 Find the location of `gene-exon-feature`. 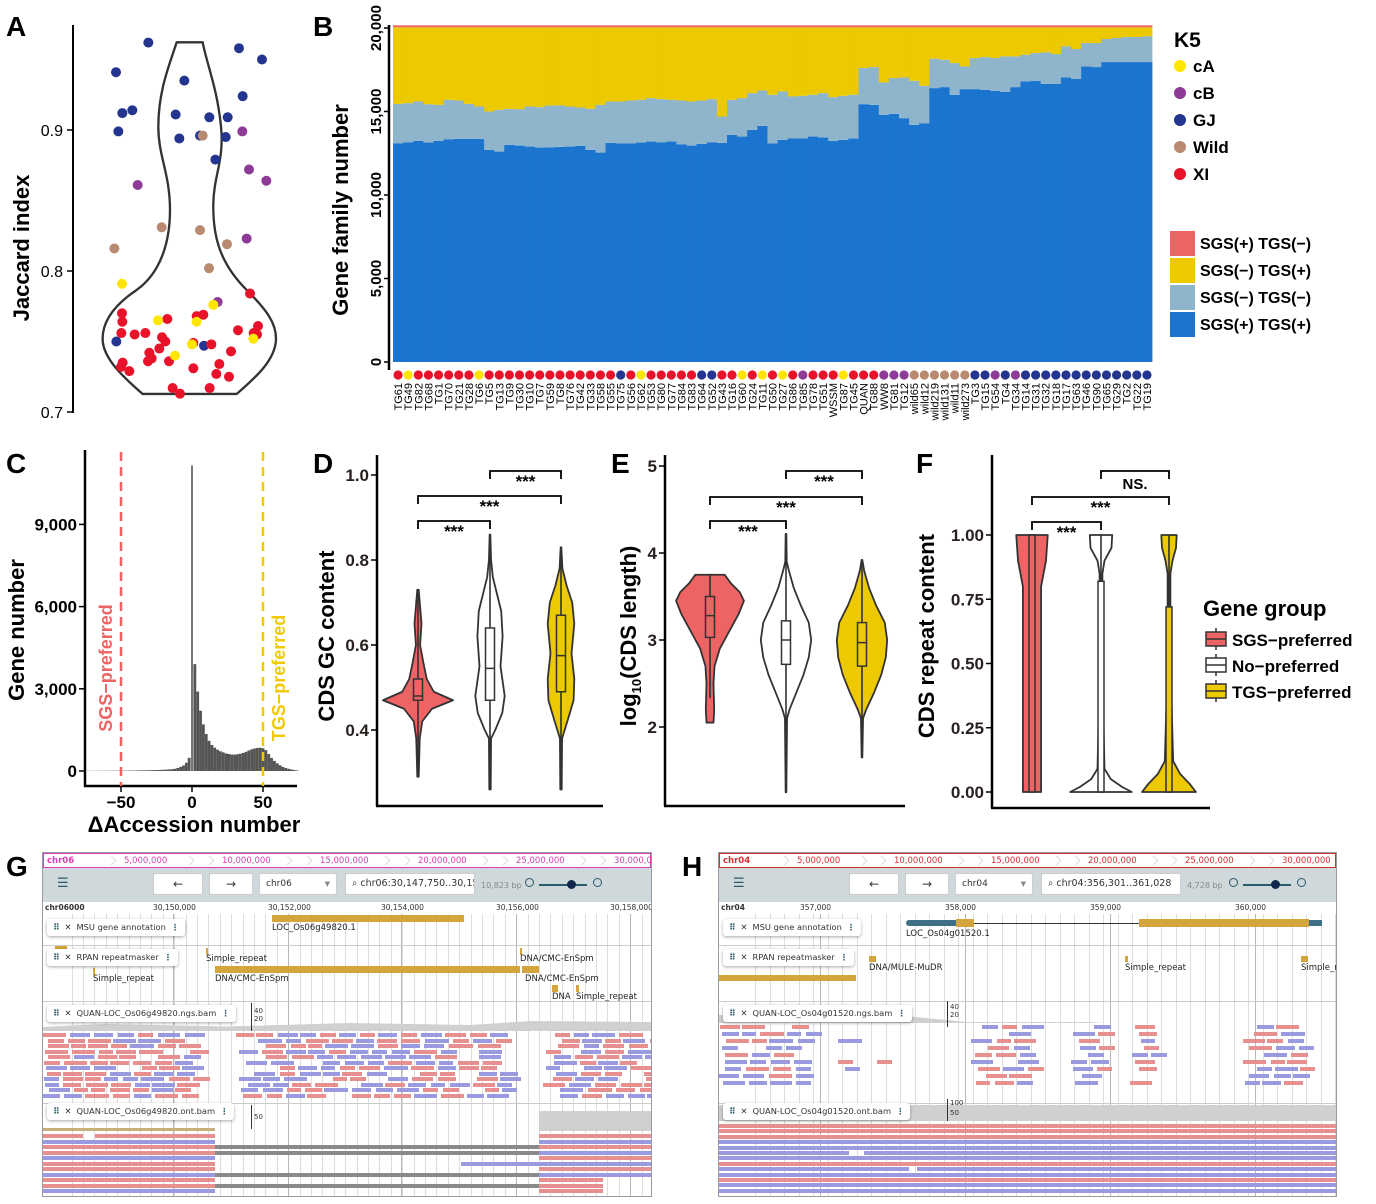

gene-exon-feature is located at coordinates (965, 923).